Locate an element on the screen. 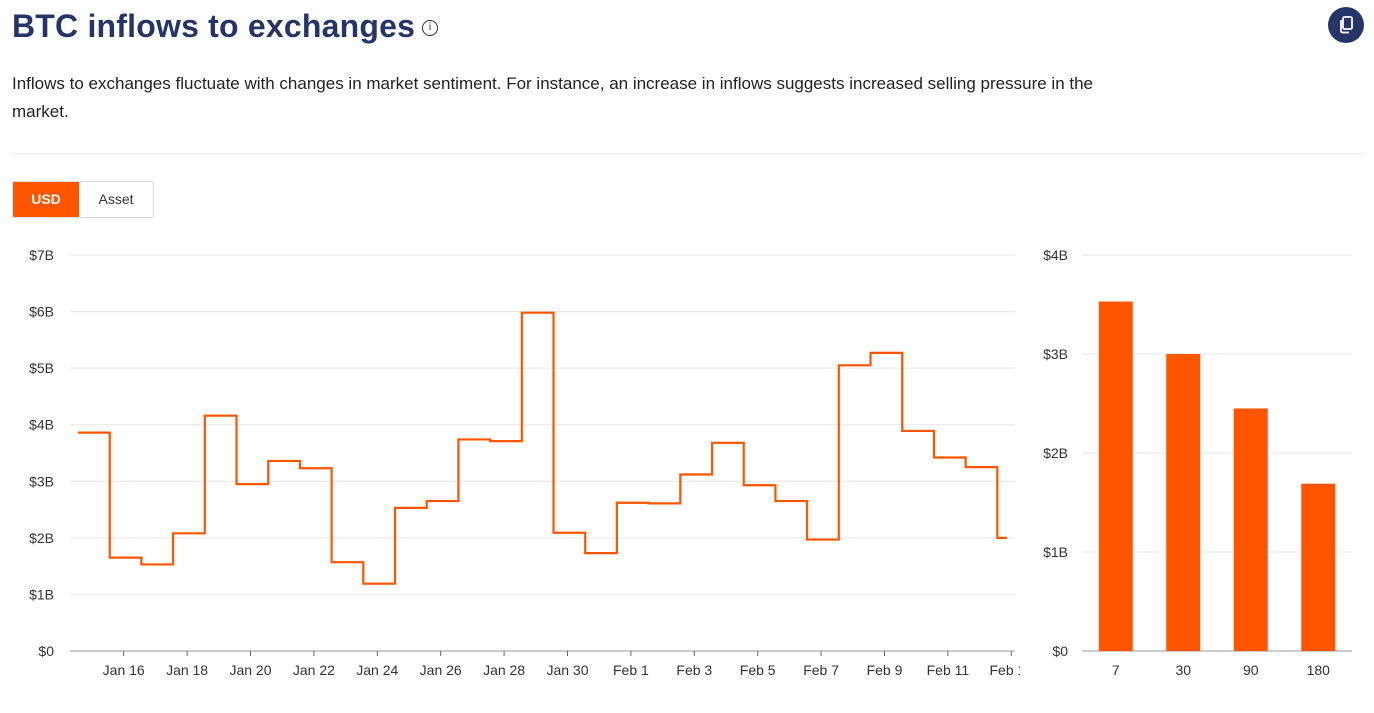  x-tick-label: 90 is located at coordinates (1251, 670).